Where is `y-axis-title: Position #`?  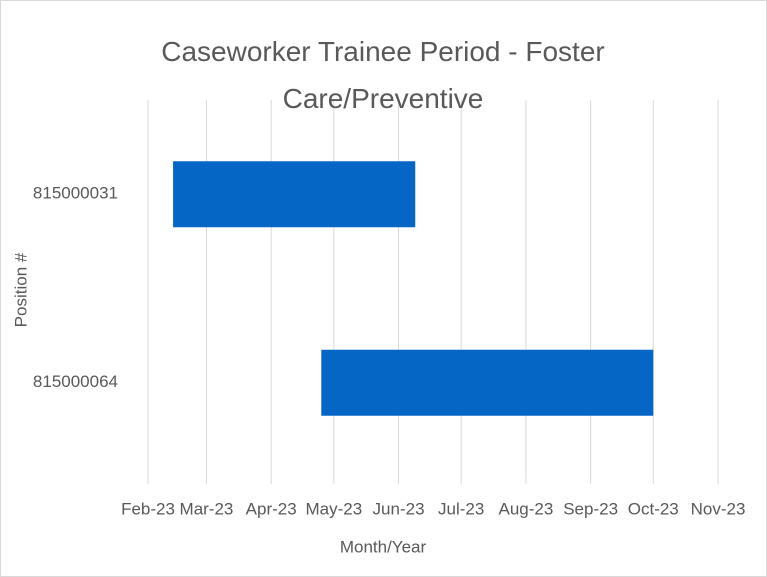 y-axis-title: Position # is located at coordinates (20, 289).